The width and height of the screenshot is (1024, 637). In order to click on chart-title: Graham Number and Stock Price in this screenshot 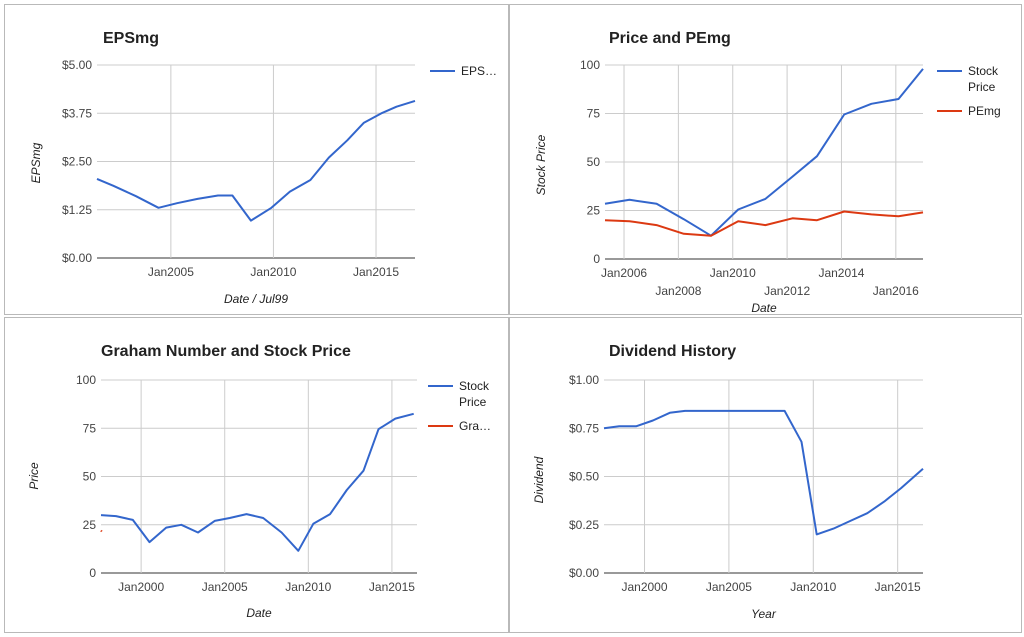, I will do `click(226, 351)`.